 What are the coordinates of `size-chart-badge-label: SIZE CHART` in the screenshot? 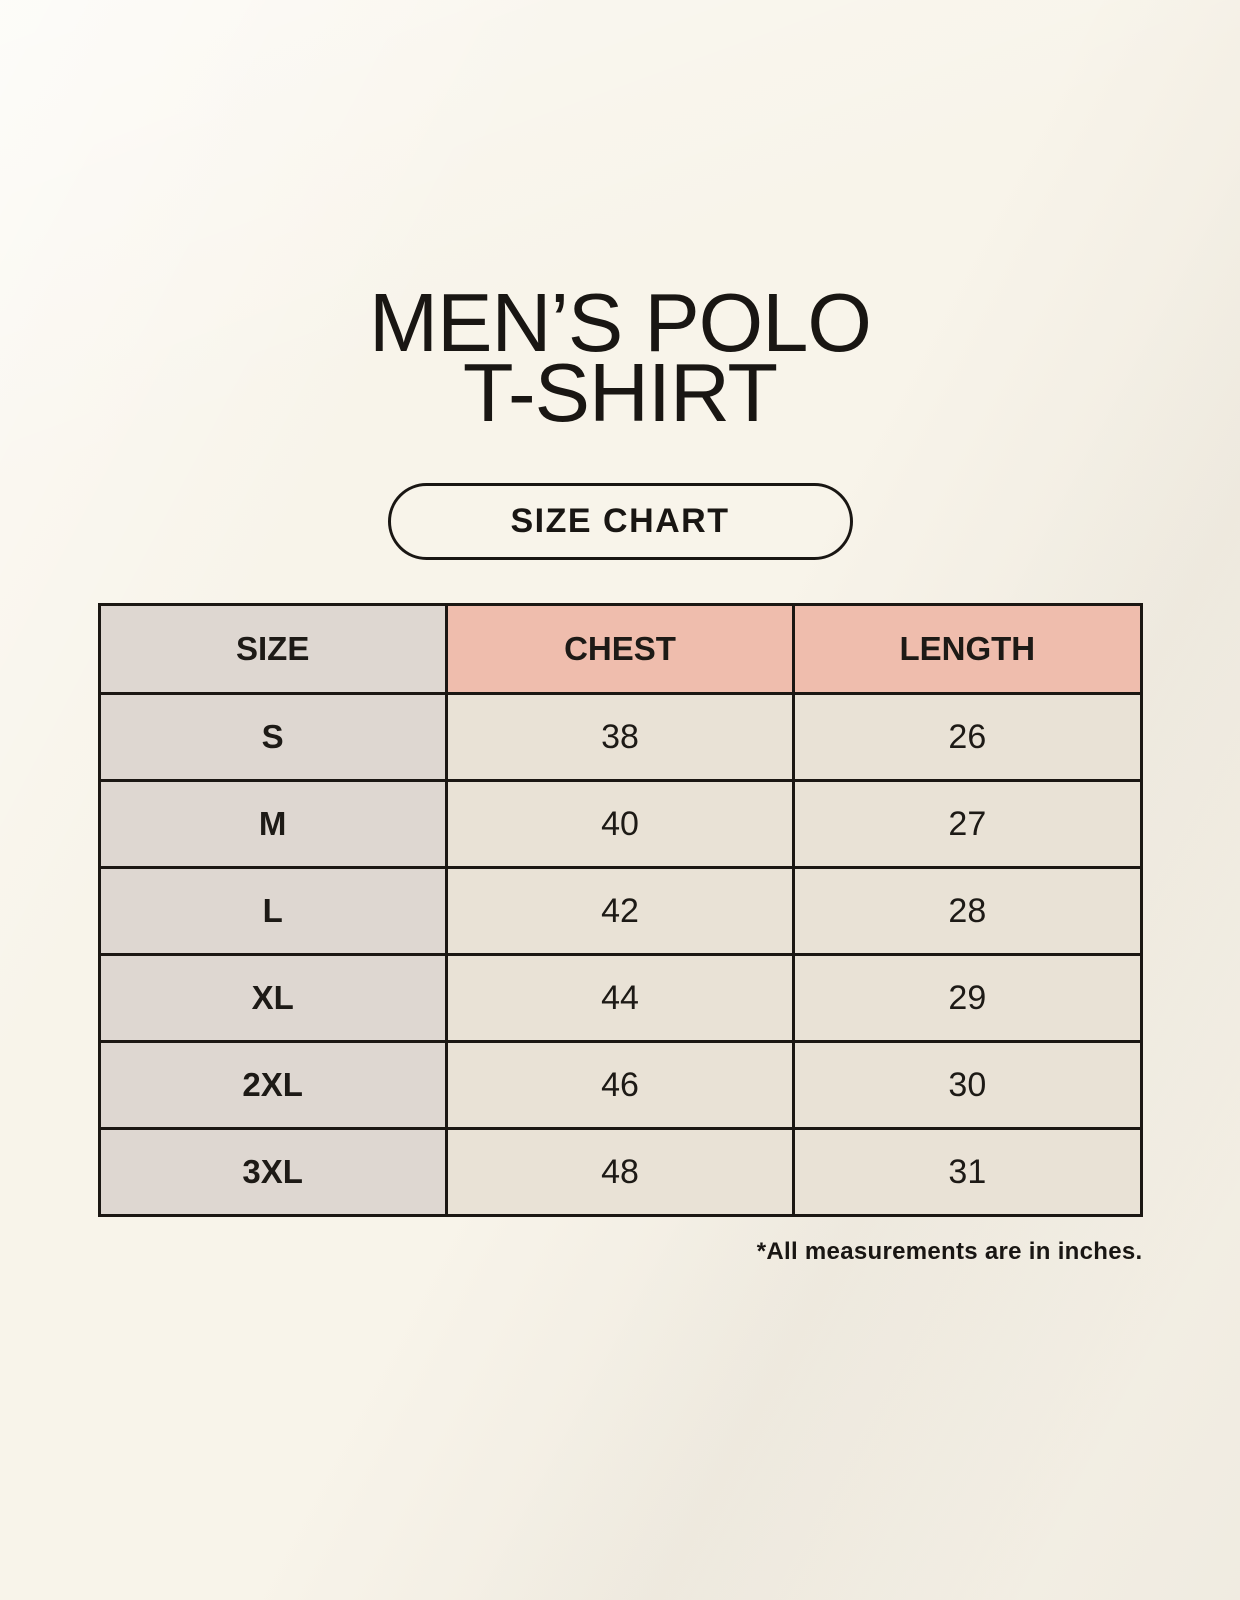 It's located at (620, 521).